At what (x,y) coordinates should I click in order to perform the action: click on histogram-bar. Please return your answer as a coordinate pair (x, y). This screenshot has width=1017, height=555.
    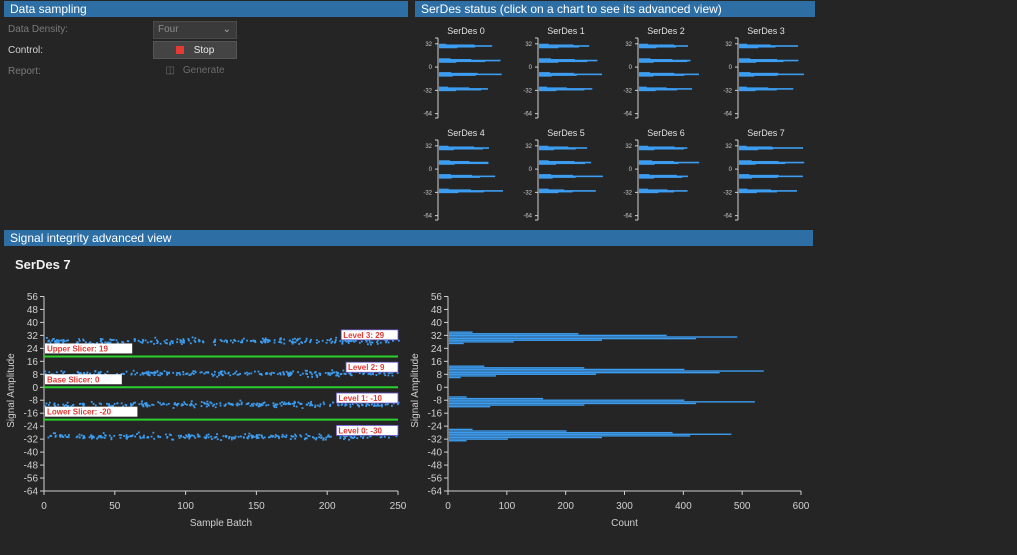
    Looking at the image, I should click on (593, 337).